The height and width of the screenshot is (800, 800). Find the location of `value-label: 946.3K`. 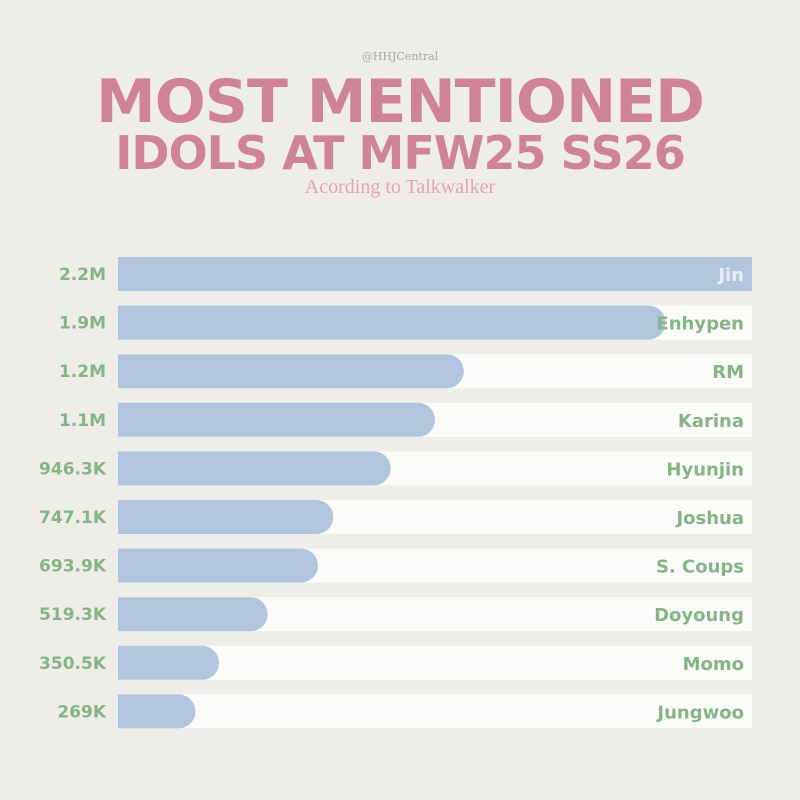

value-label: 946.3K is located at coordinates (73, 469).